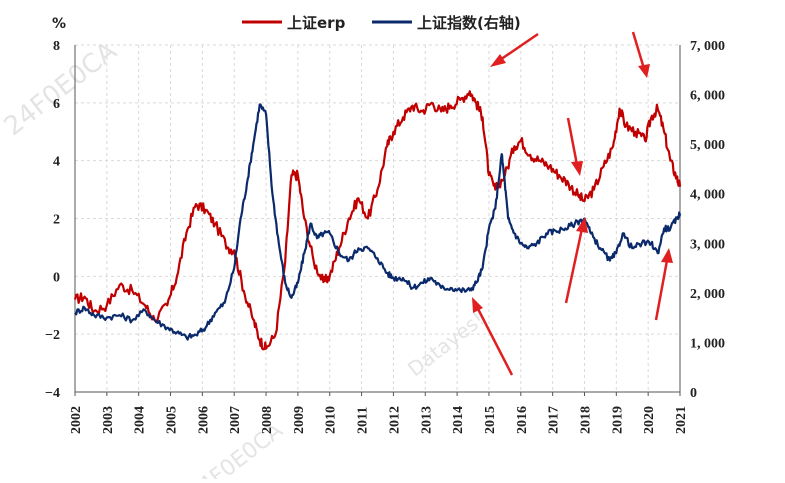  What do you see at coordinates (458, 420) in the screenshot?
I see `x-tick-label: 2014` at bounding box center [458, 420].